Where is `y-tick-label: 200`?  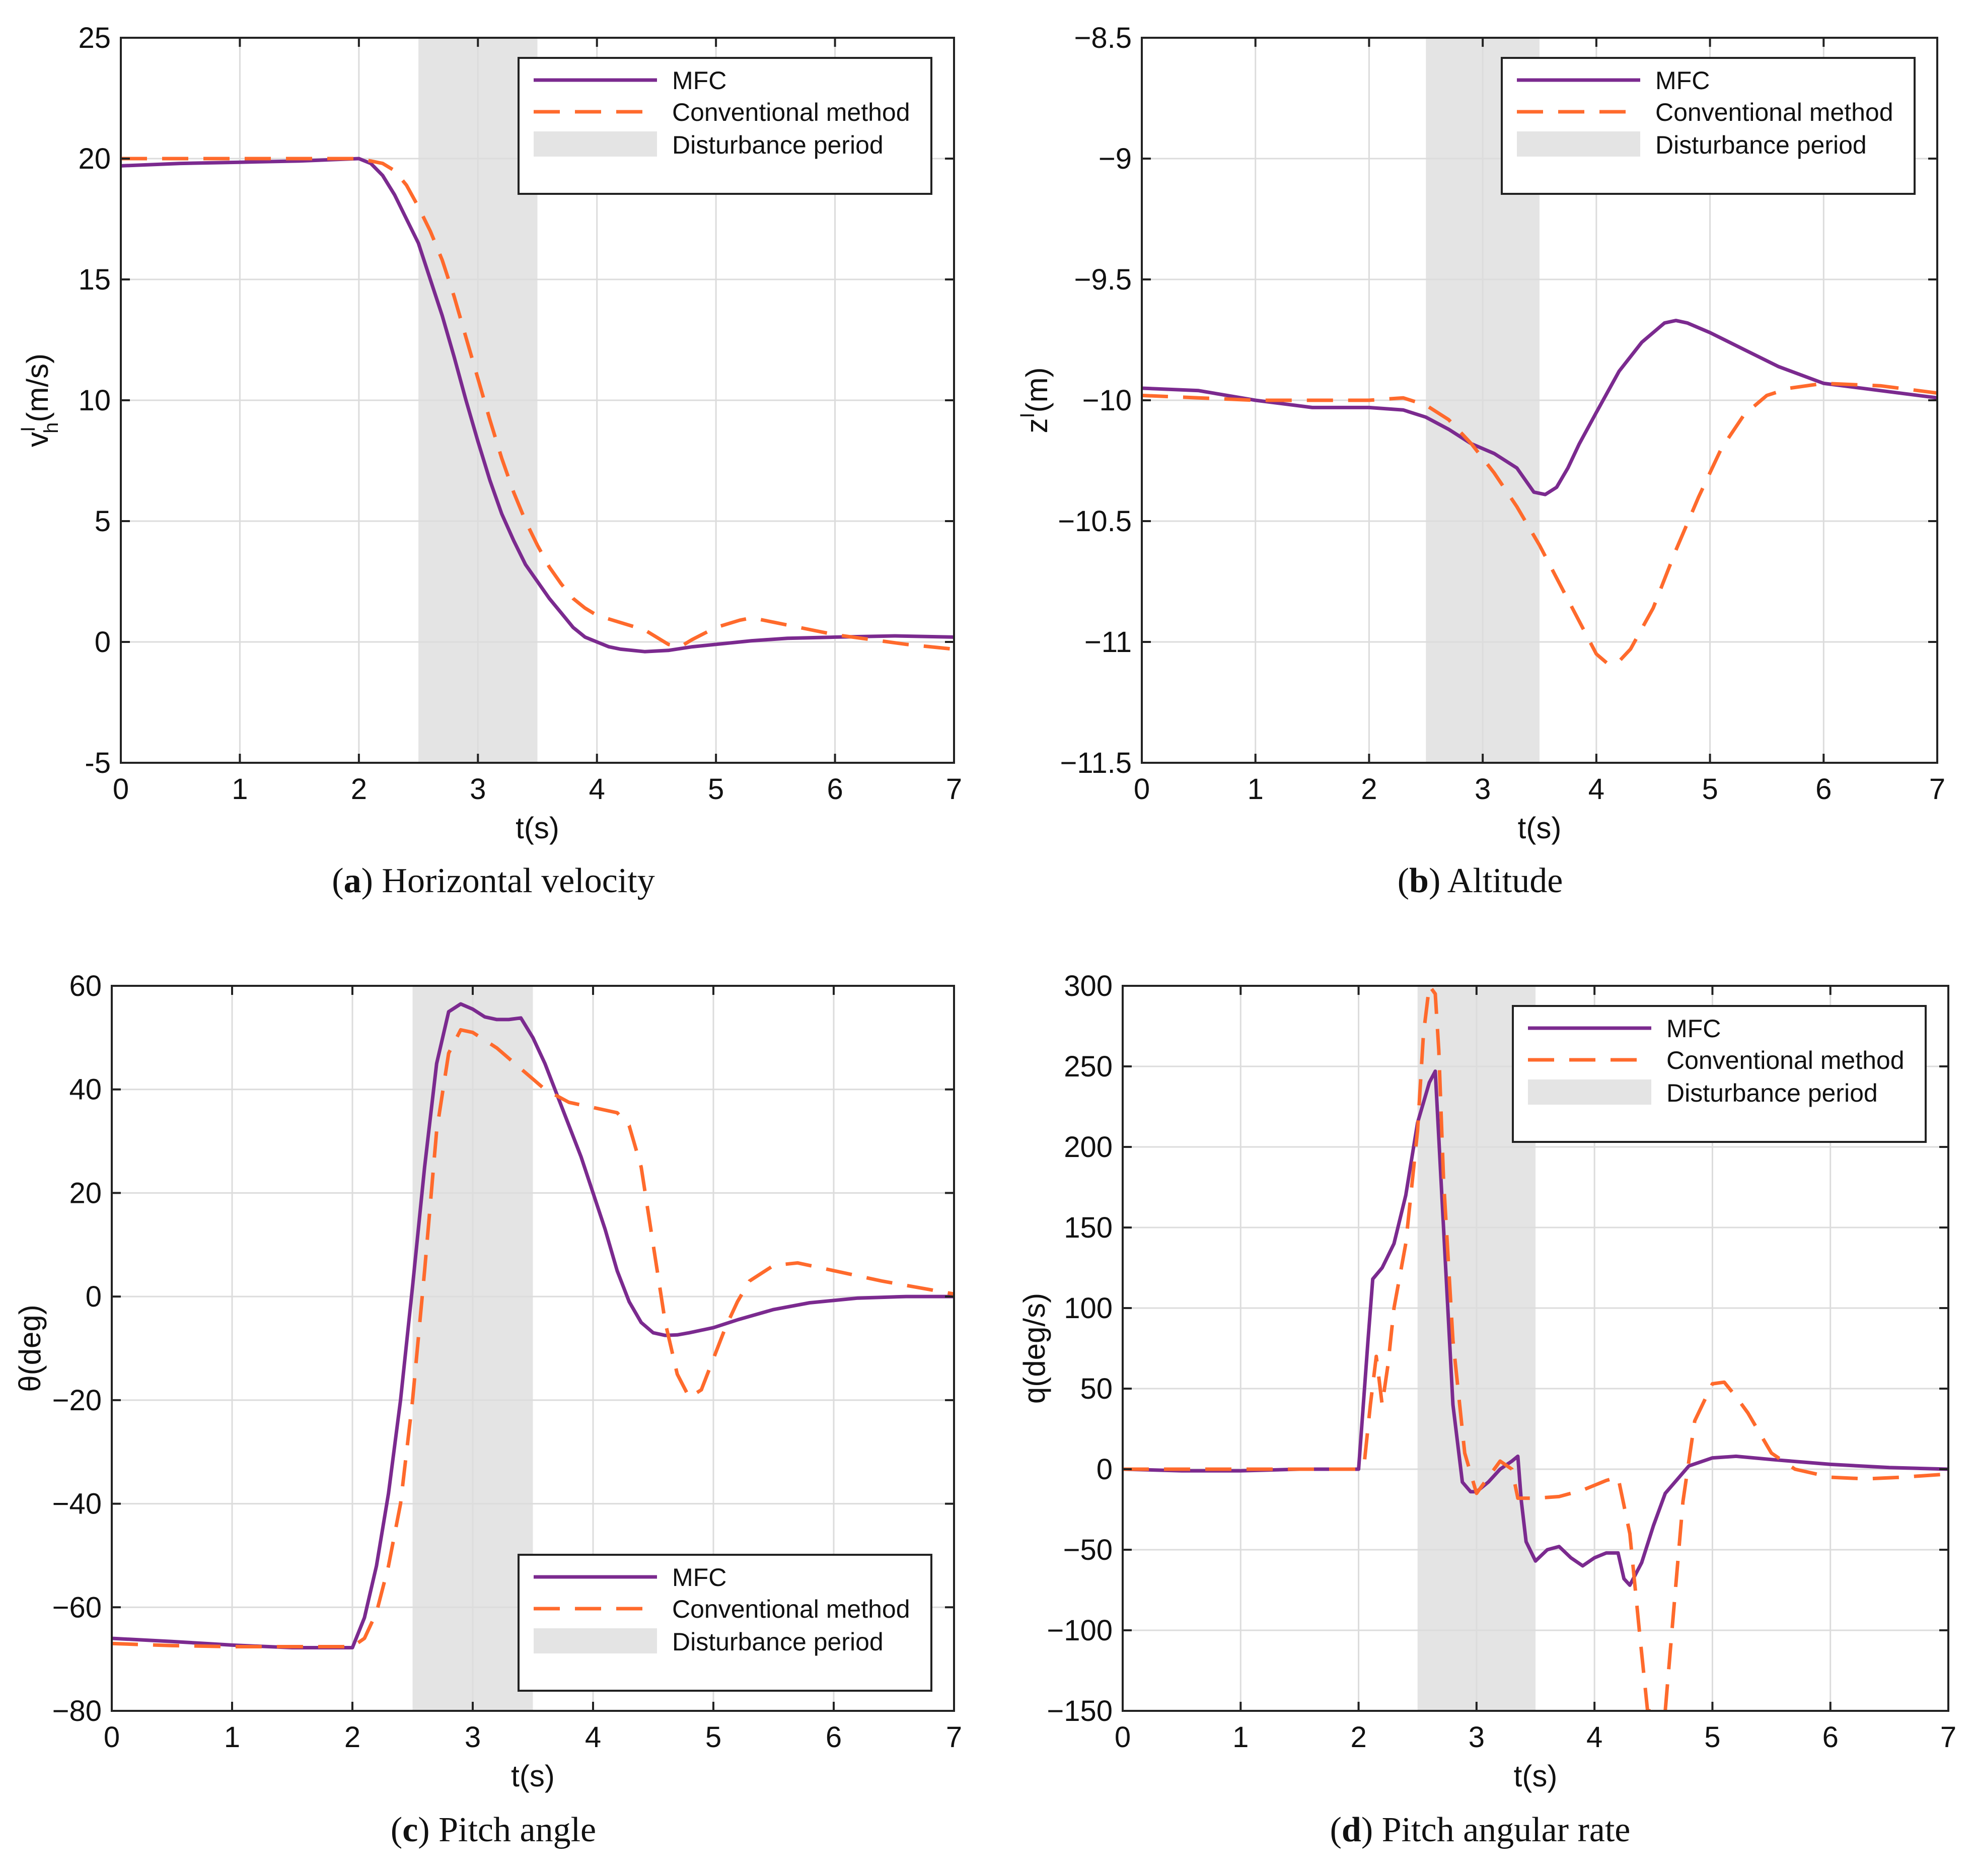 y-tick-label: 200 is located at coordinates (1088, 1147).